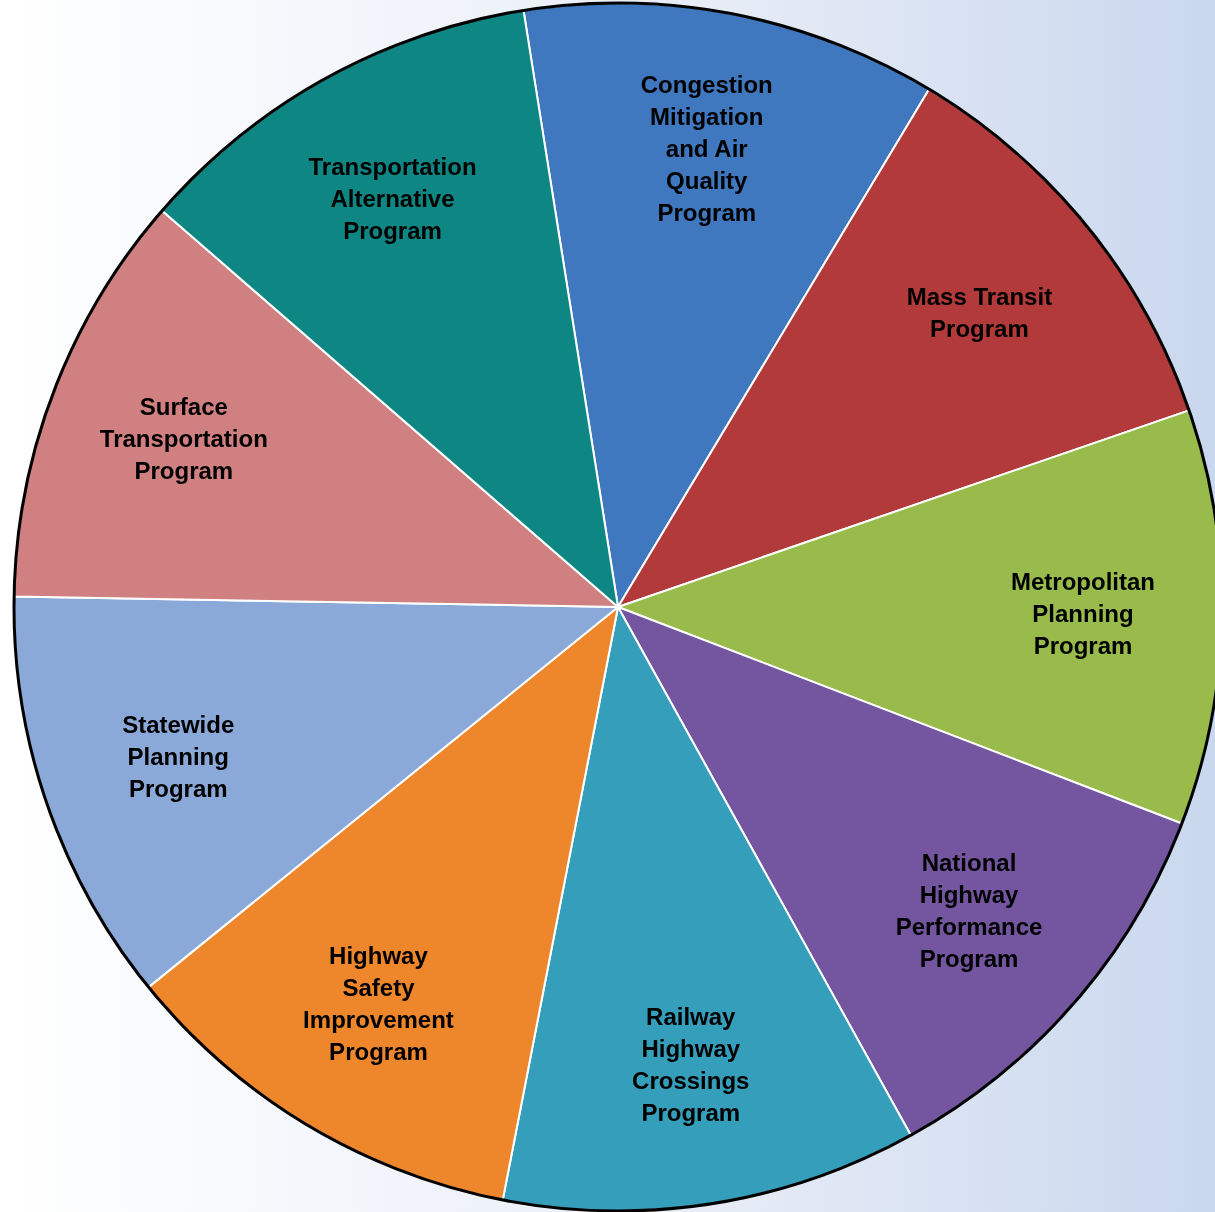 Image resolution: width=1215 pixels, height=1212 pixels. I want to click on slice-label: Highway Safety Improvement Program, so click(378, 1004).